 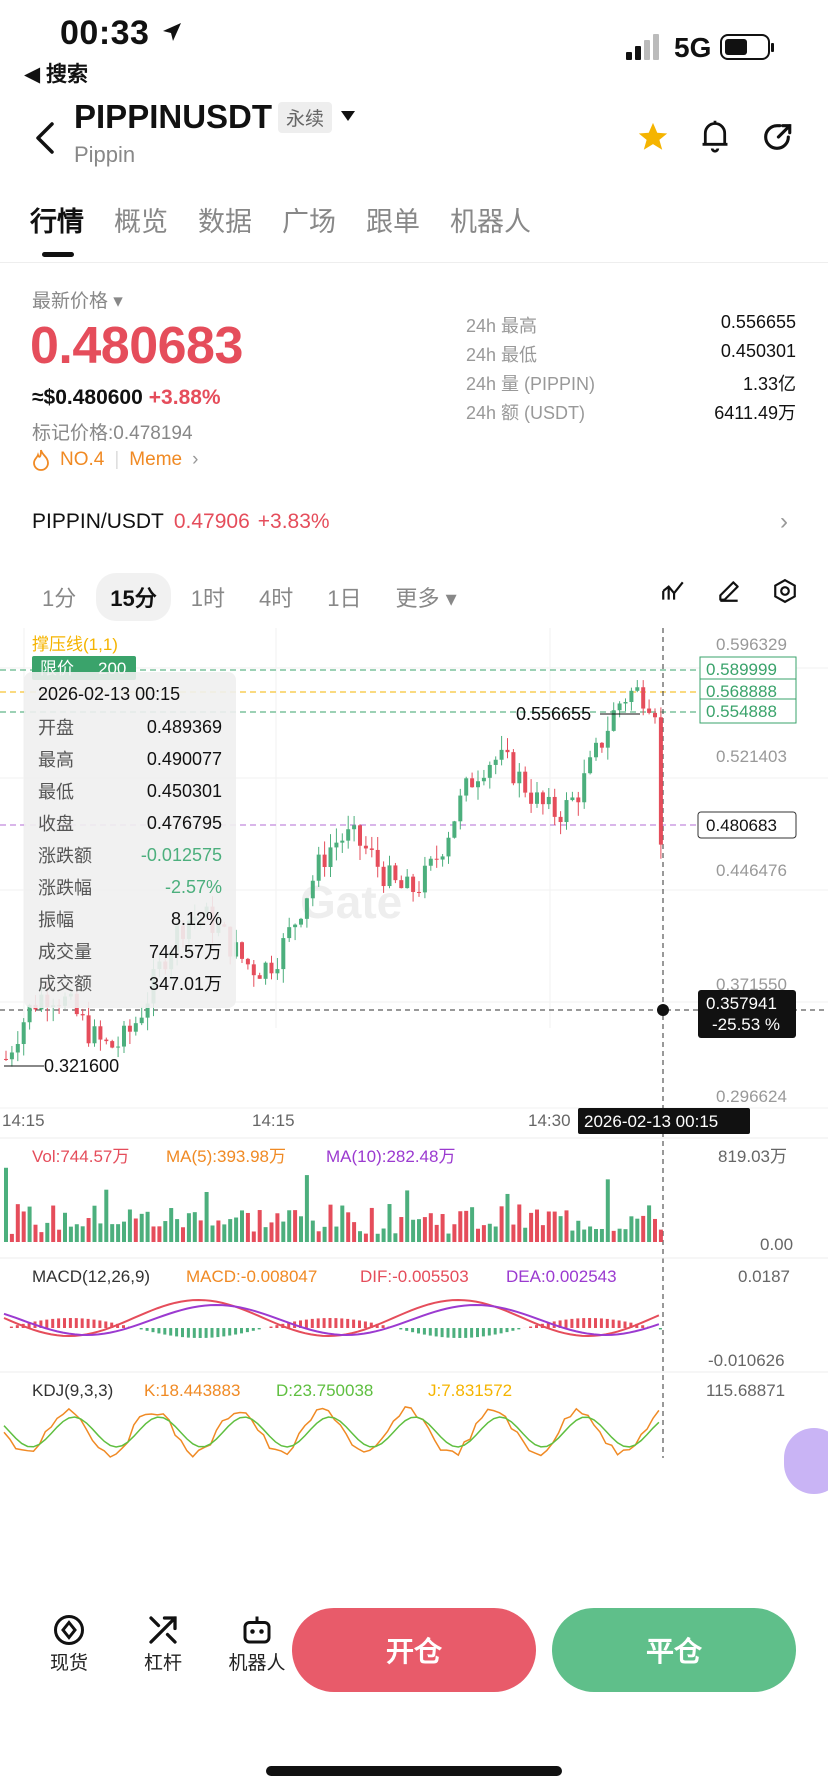 I want to click on x-axis-label: 14:15, so click(x=23, y=1120).